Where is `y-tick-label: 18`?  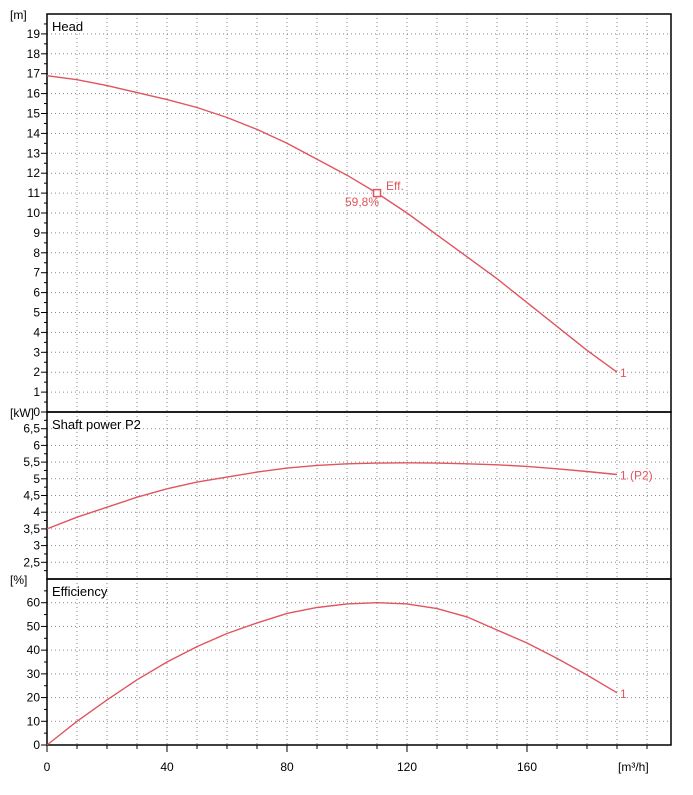
y-tick-label: 18 is located at coordinates (34, 54).